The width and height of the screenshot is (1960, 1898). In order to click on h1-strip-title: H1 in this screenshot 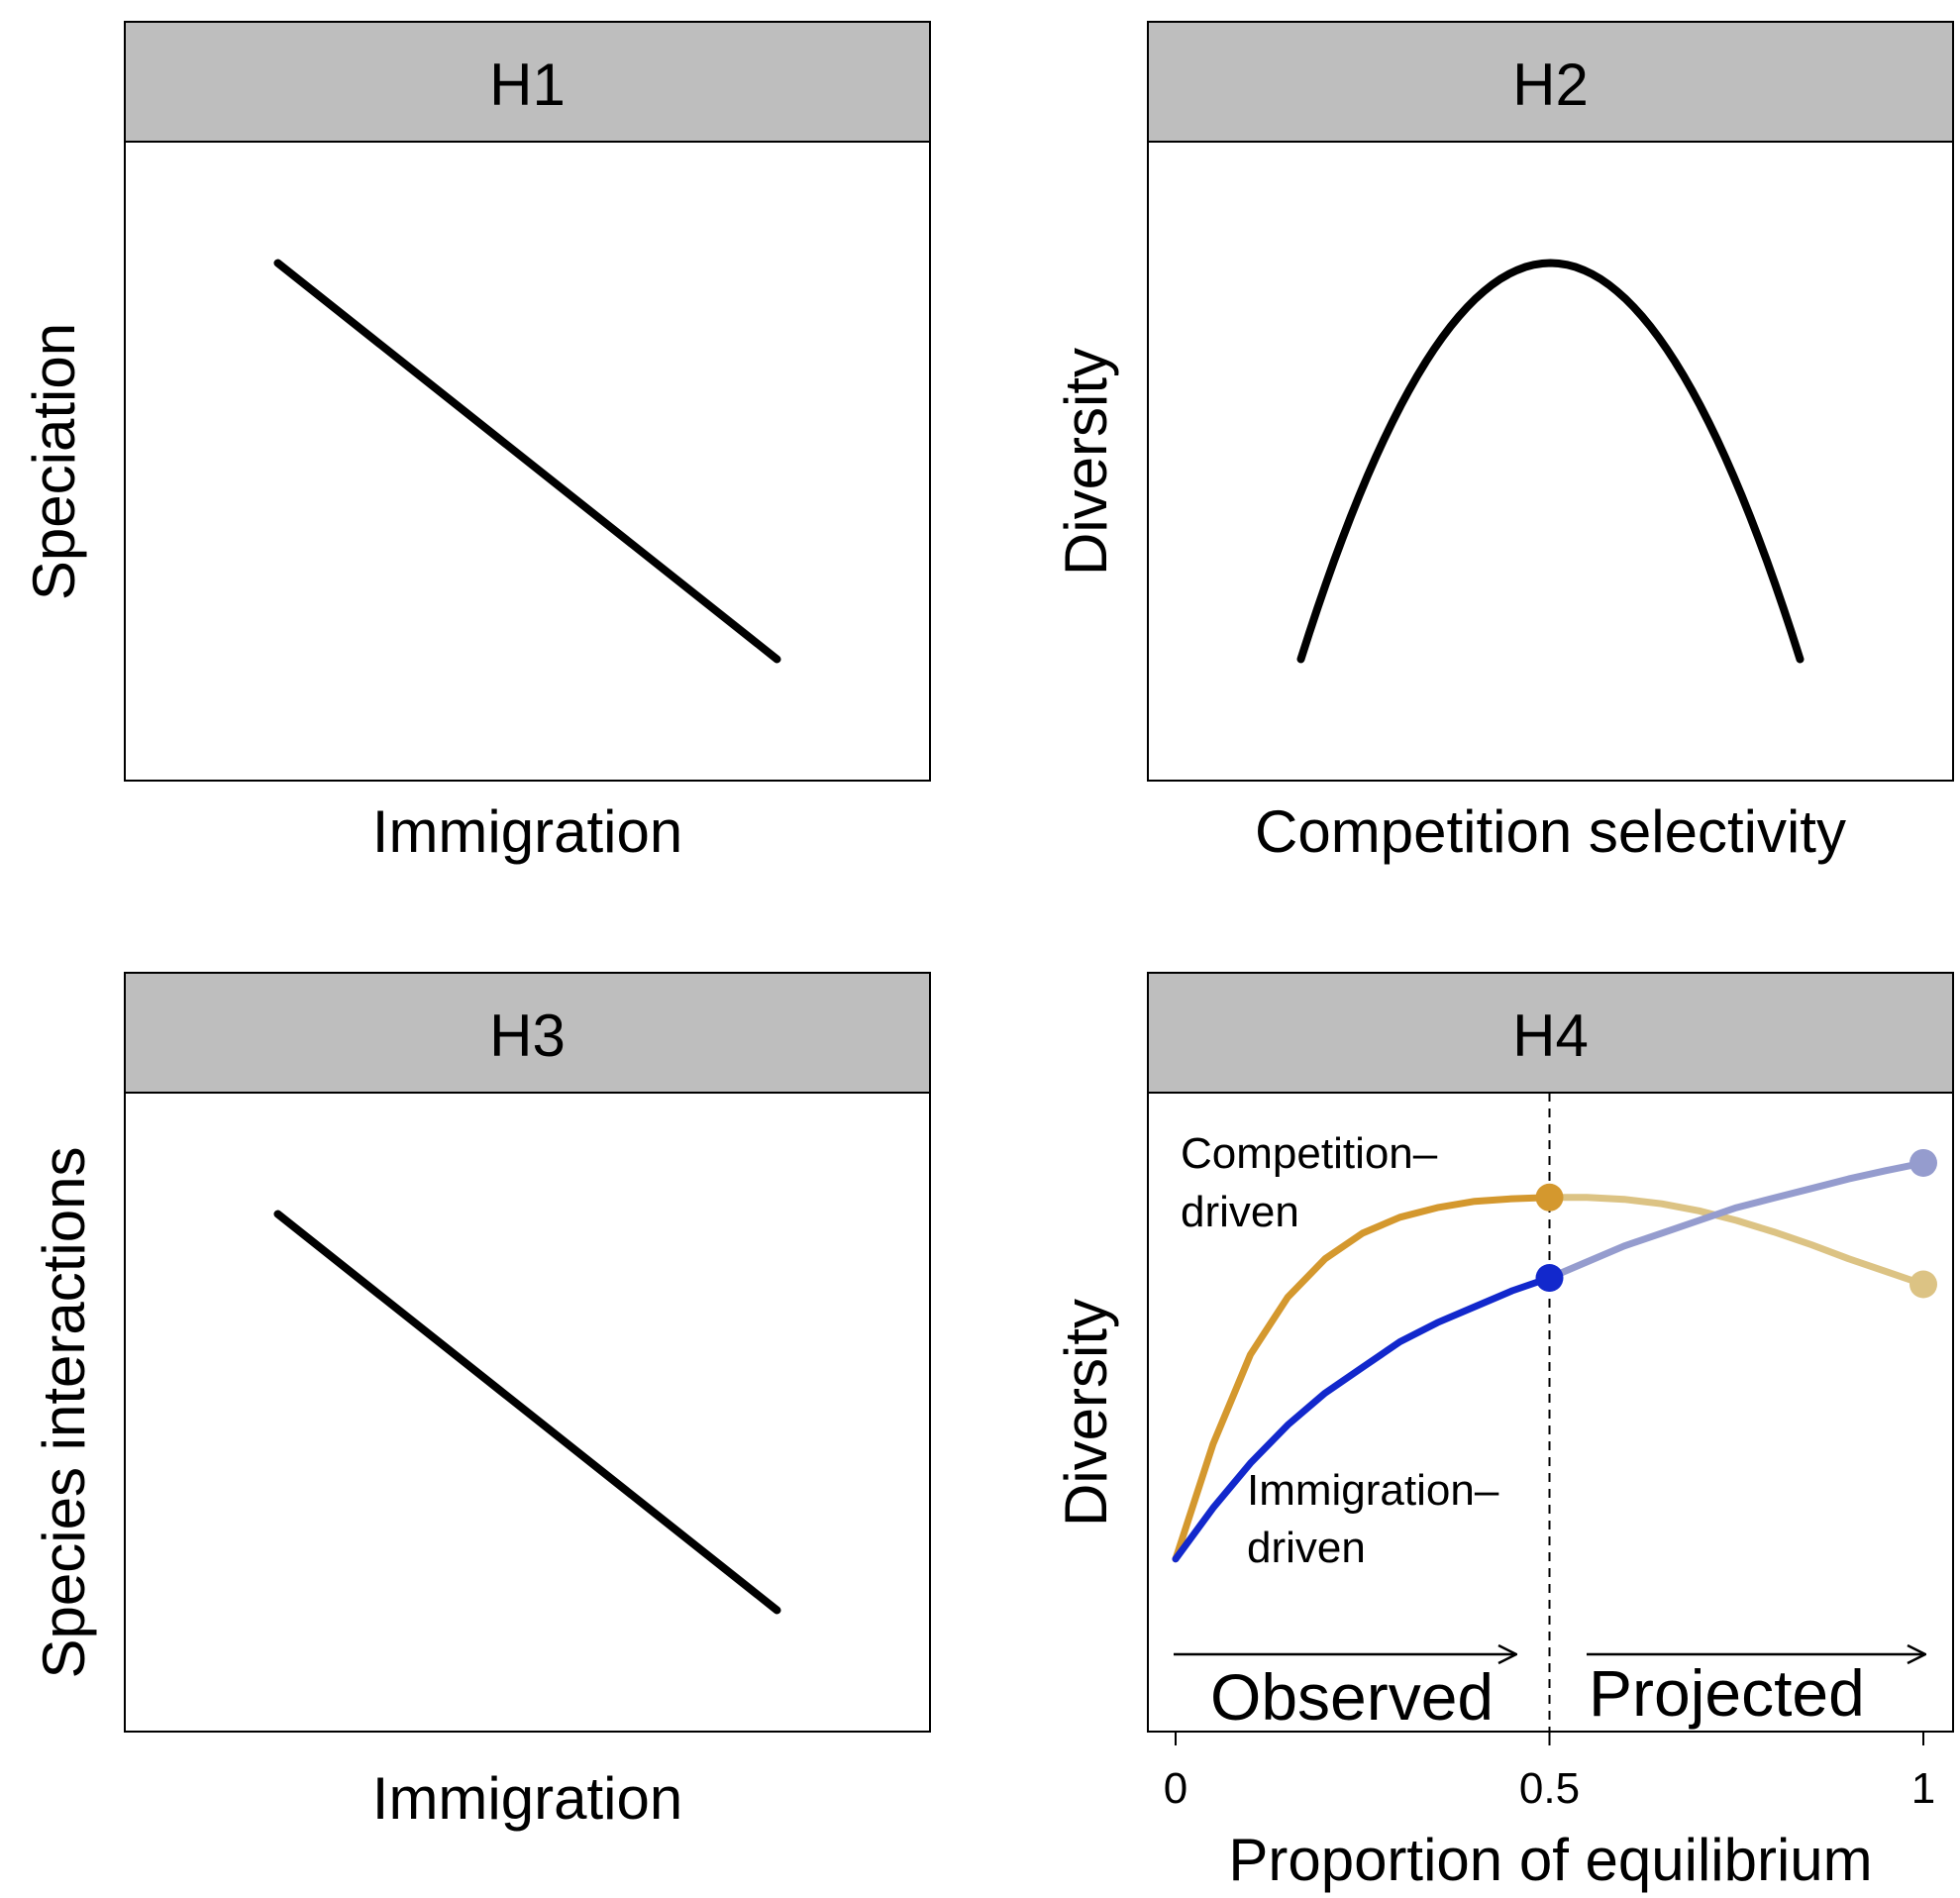, I will do `click(527, 85)`.